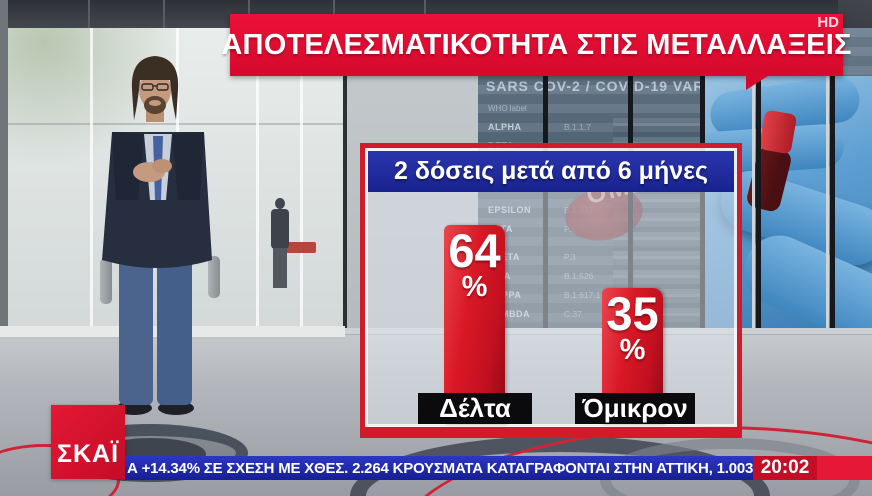  I want to click on left-wall-edge, so click(4, 248).